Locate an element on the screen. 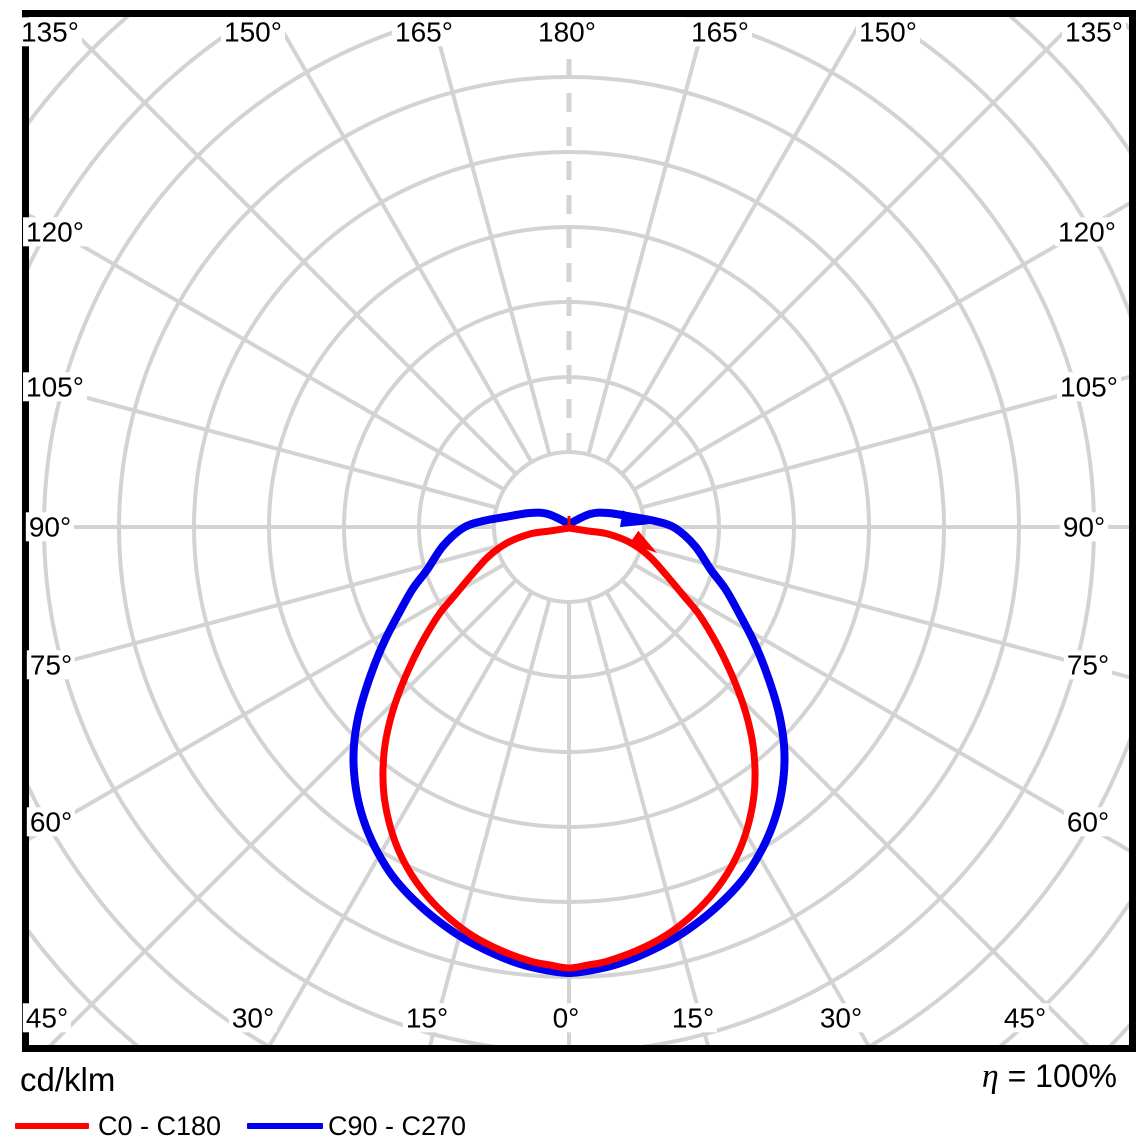 Image resolution: width=1143 pixels, height=1143 pixels. angle-label: 0° is located at coordinates (566, 1018).